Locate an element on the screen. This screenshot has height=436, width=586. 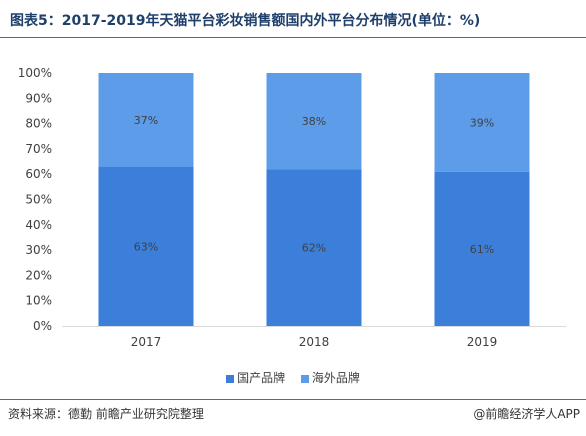
y-tick-label: 40% is located at coordinates (38, 225).